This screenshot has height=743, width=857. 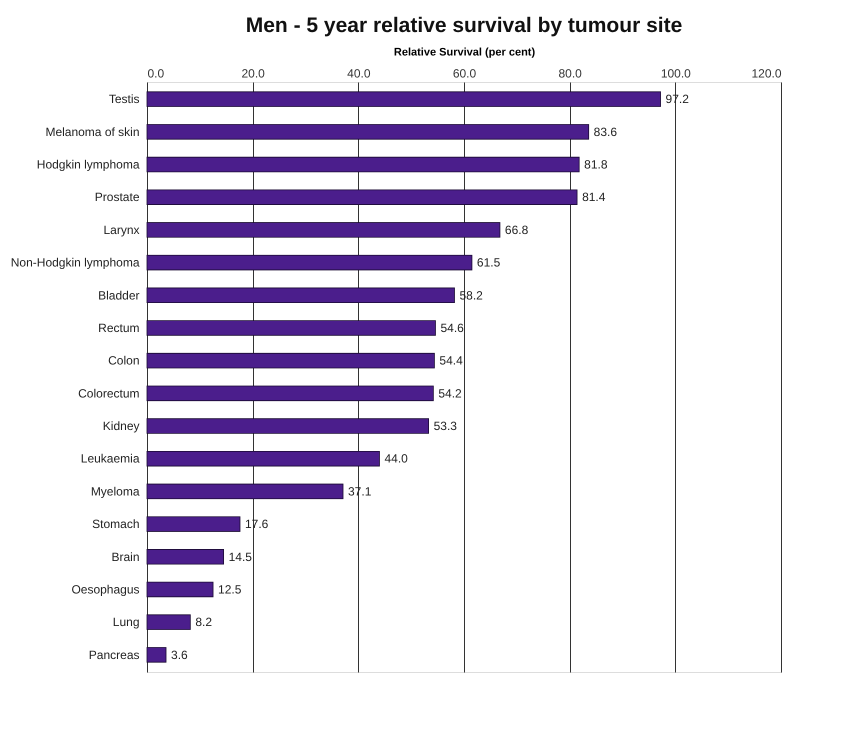 What do you see at coordinates (125, 557) in the screenshot?
I see `y-tick-label: Brain` at bounding box center [125, 557].